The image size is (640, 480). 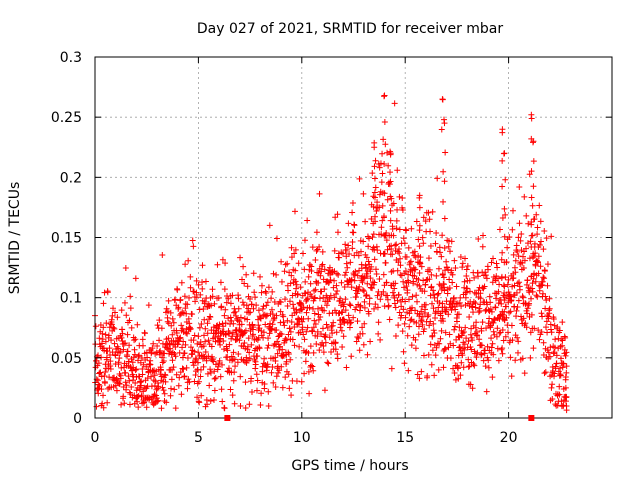 What do you see at coordinates (379, 418) in the screenshot?
I see `gap-markers` at bounding box center [379, 418].